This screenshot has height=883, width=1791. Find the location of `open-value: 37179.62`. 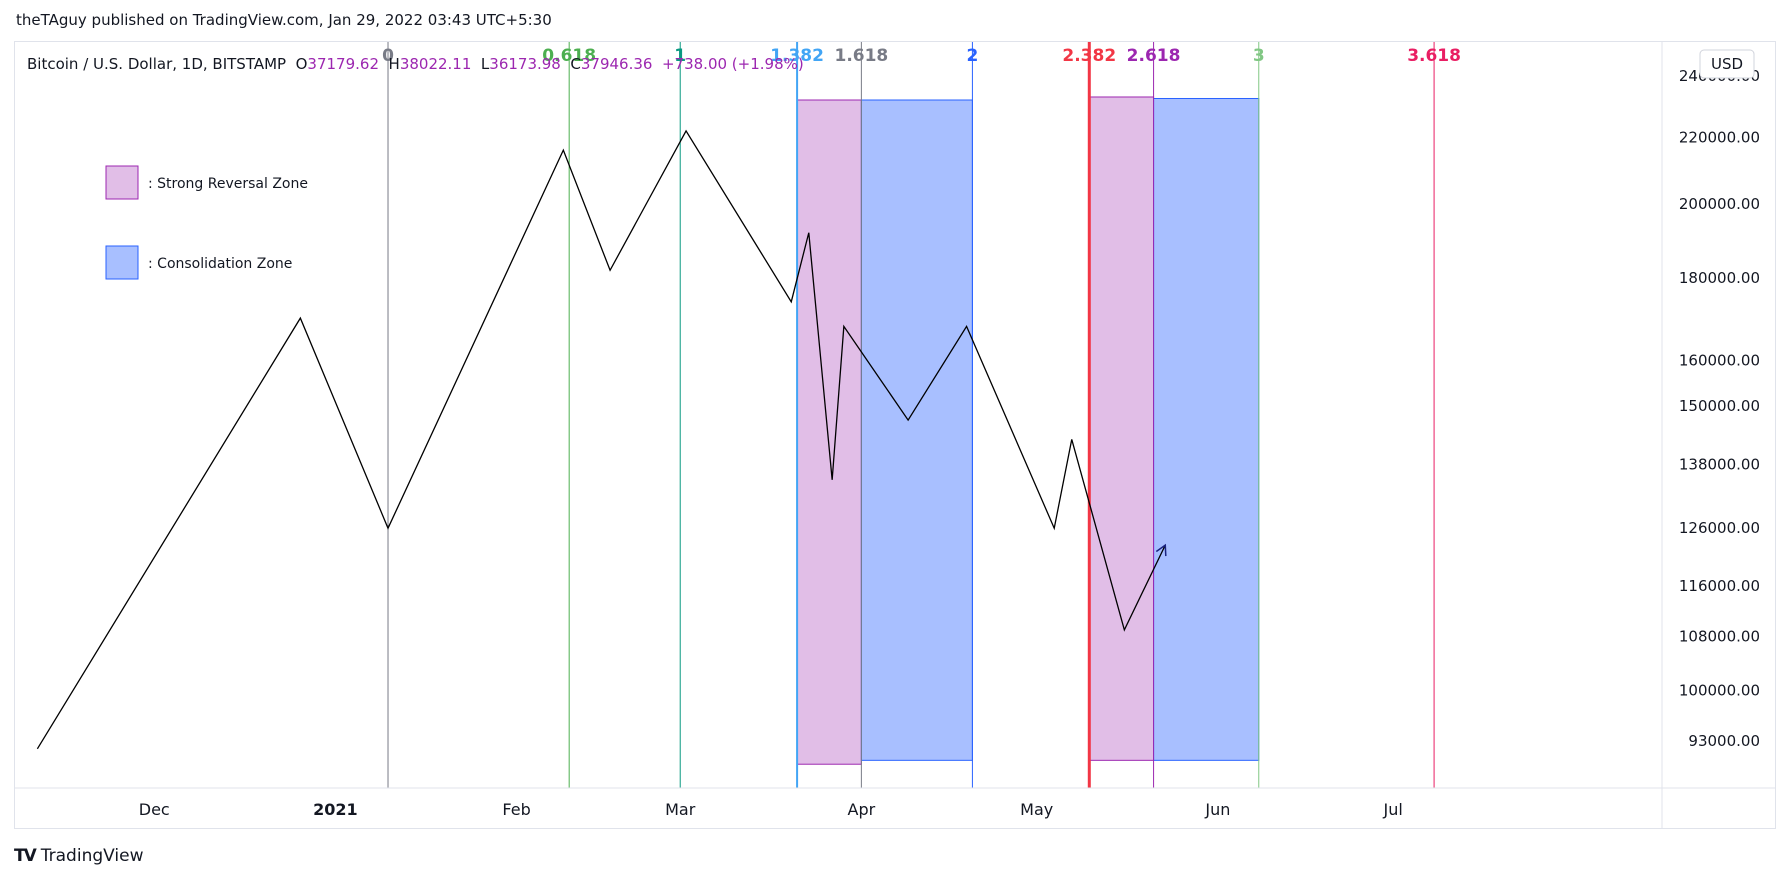

open-value: 37179.62 is located at coordinates (347, 64).